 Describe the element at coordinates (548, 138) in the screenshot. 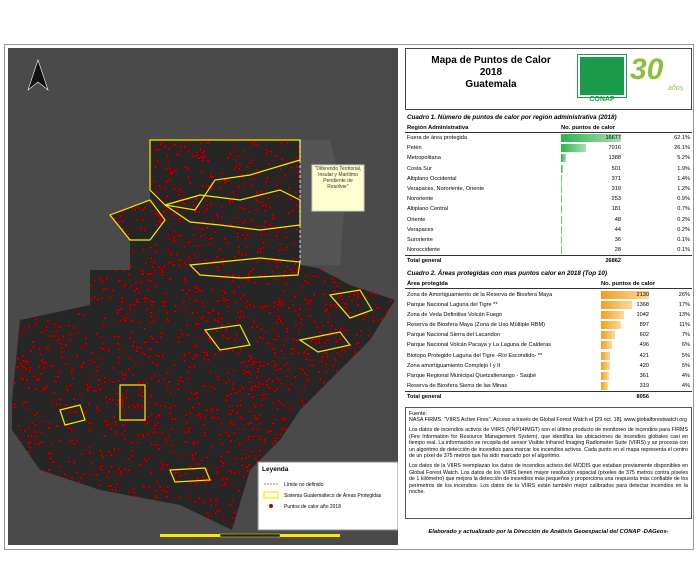

I see `row: Fuera de área protegida 16677 62.1%` at that location.